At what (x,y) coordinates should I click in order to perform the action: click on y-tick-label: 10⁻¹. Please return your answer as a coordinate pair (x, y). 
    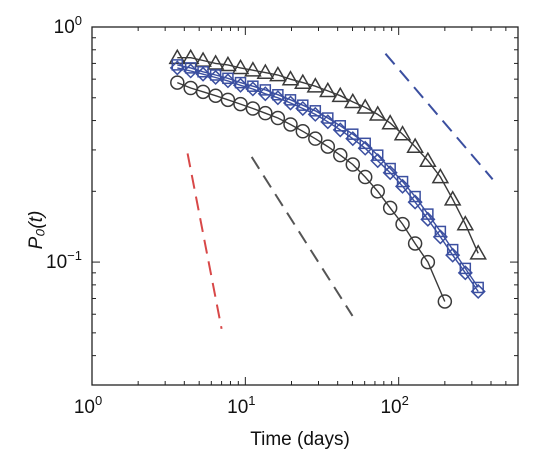
    Looking at the image, I should click on (64, 260).